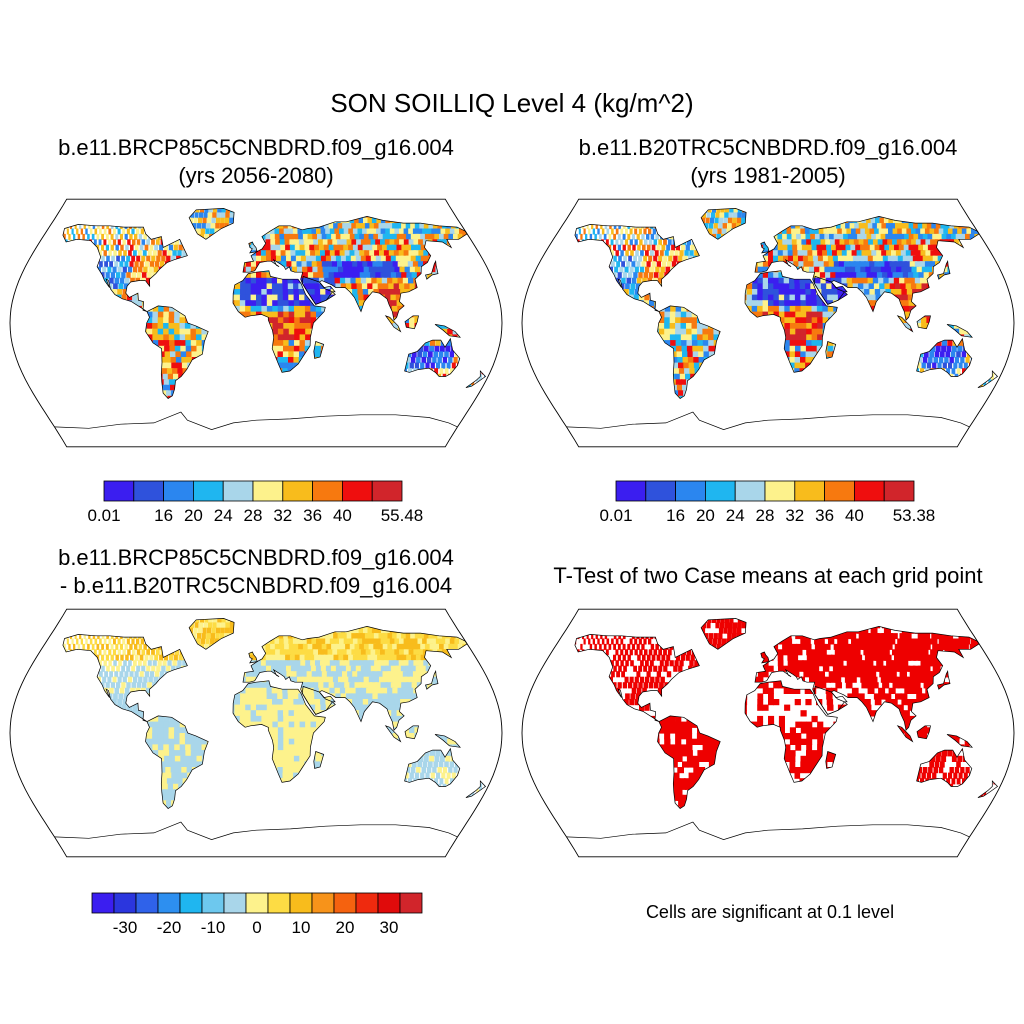 This screenshot has width=1024, height=1024. Describe the element at coordinates (125, 927) in the screenshot. I see `colorbar-tick-label: -30` at that location.